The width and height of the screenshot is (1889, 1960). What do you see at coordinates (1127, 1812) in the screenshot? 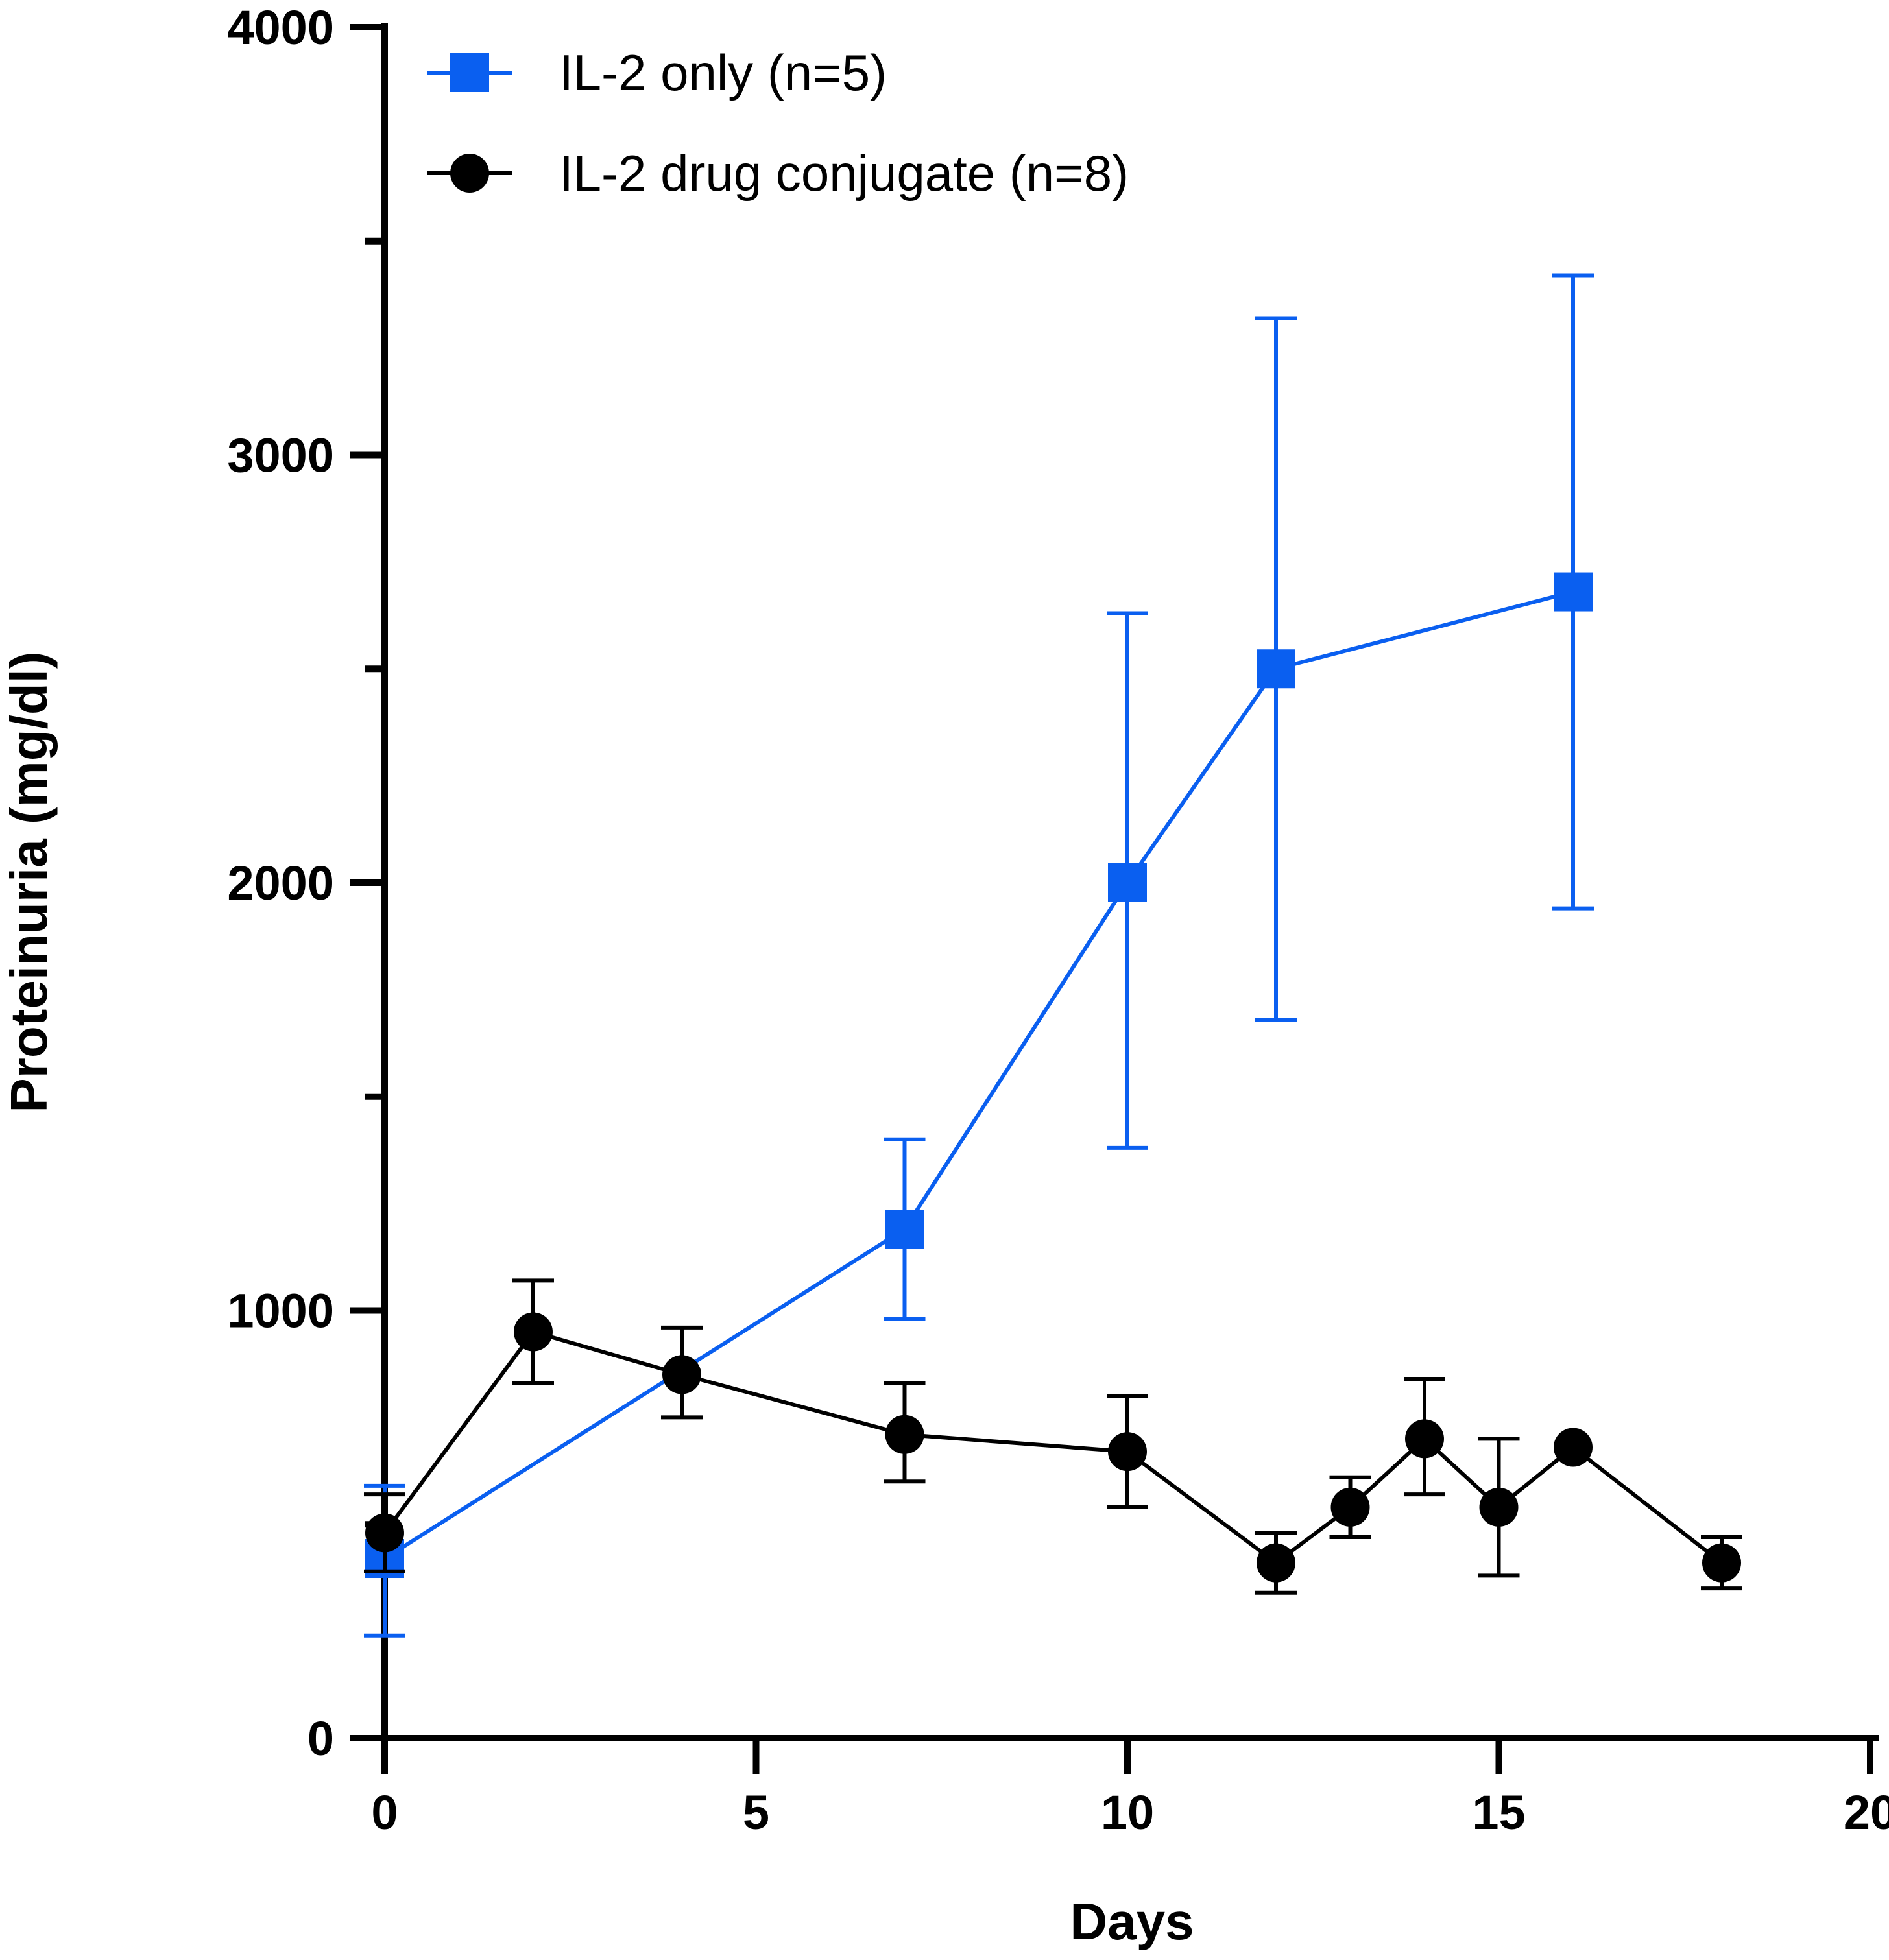
I see `x-tick-label: 10` at bounding box center [1127, 1812].